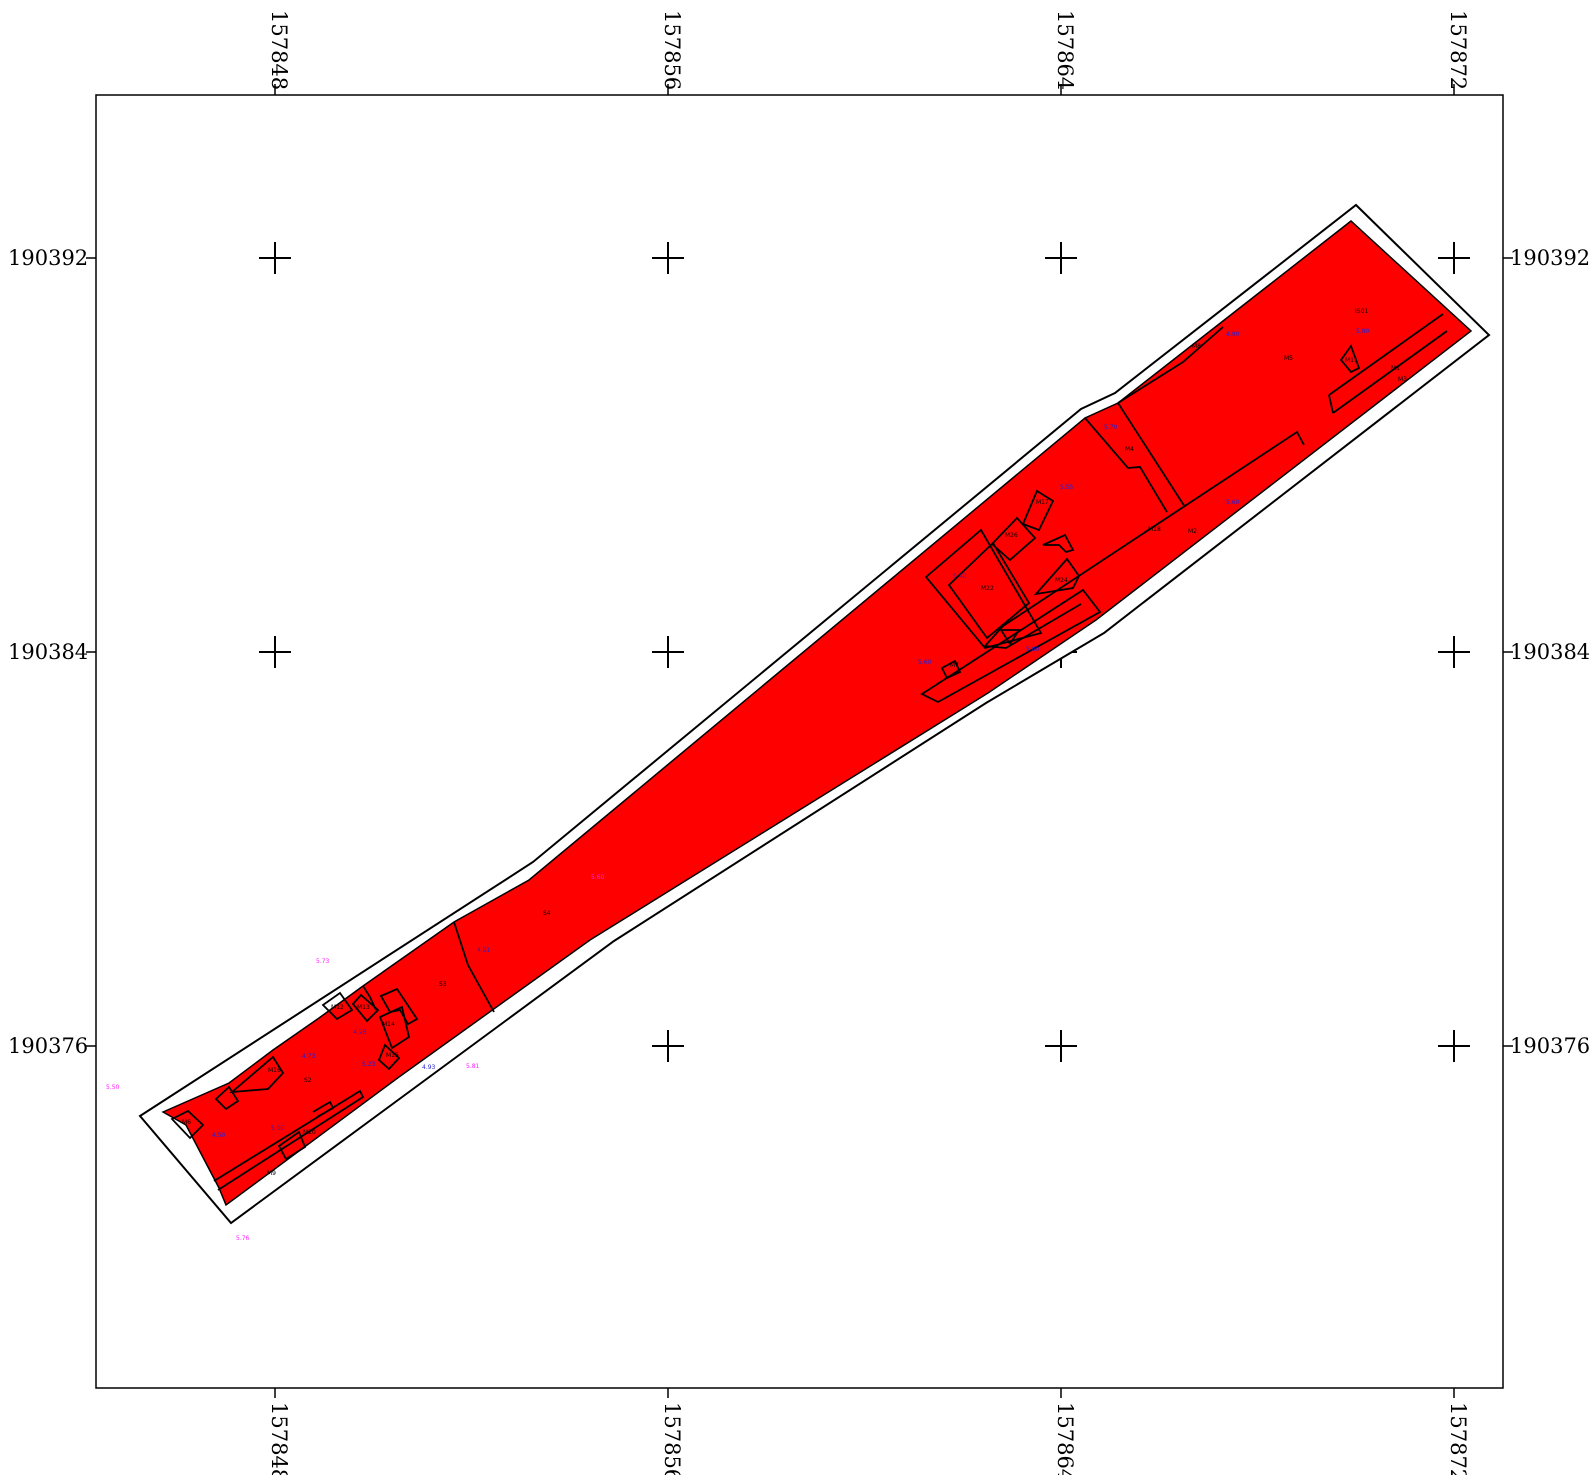 This screenshot has width=1591, height=1475. I want to click on x-tick-top: 157856, so click(672, 50).